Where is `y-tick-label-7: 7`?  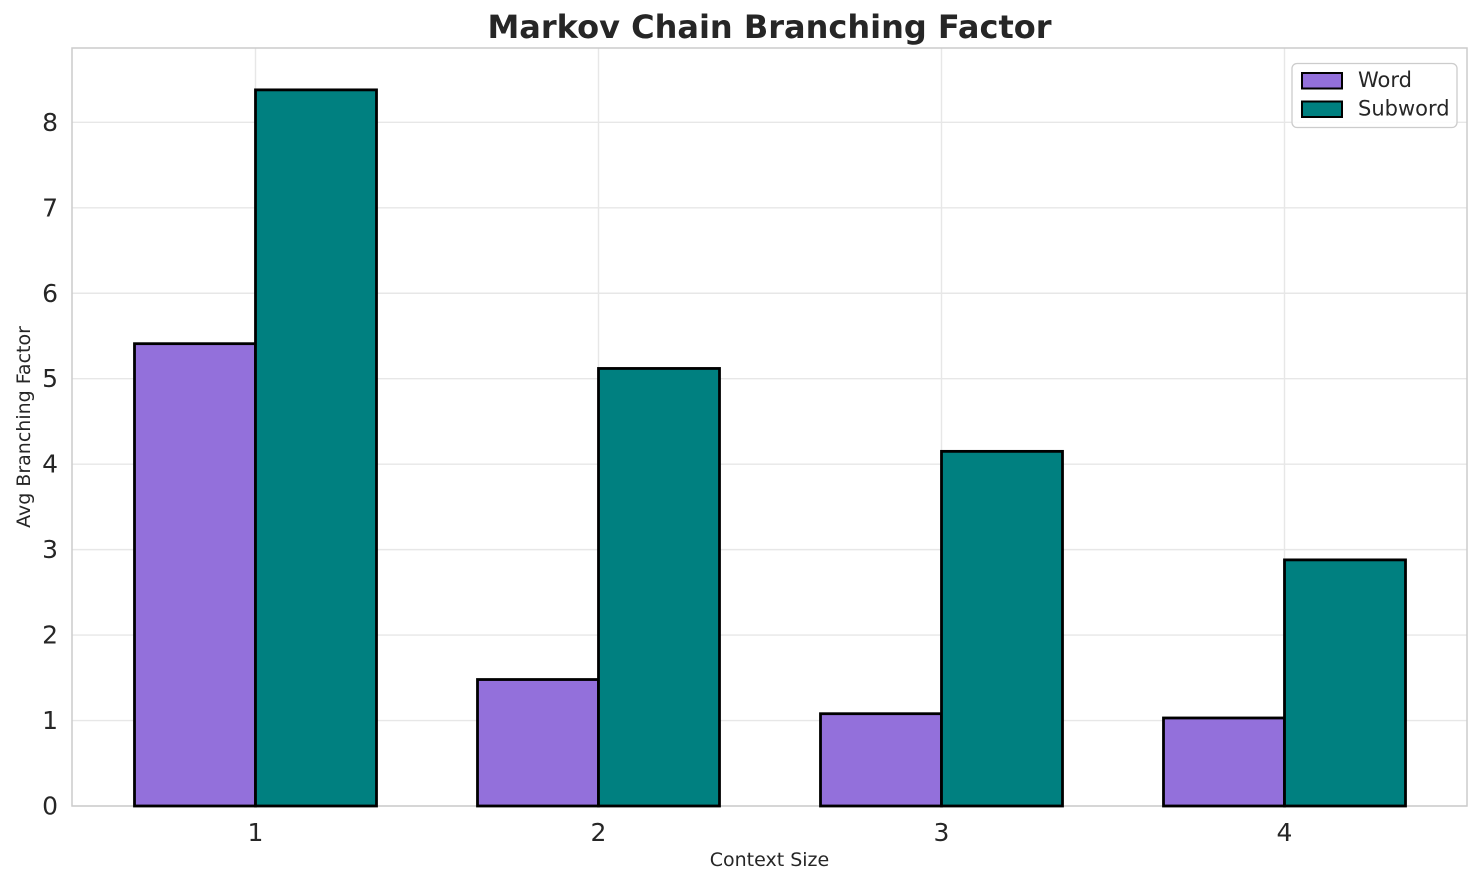 y-tick-label-7: 7 is located at coordinates (50, 207).